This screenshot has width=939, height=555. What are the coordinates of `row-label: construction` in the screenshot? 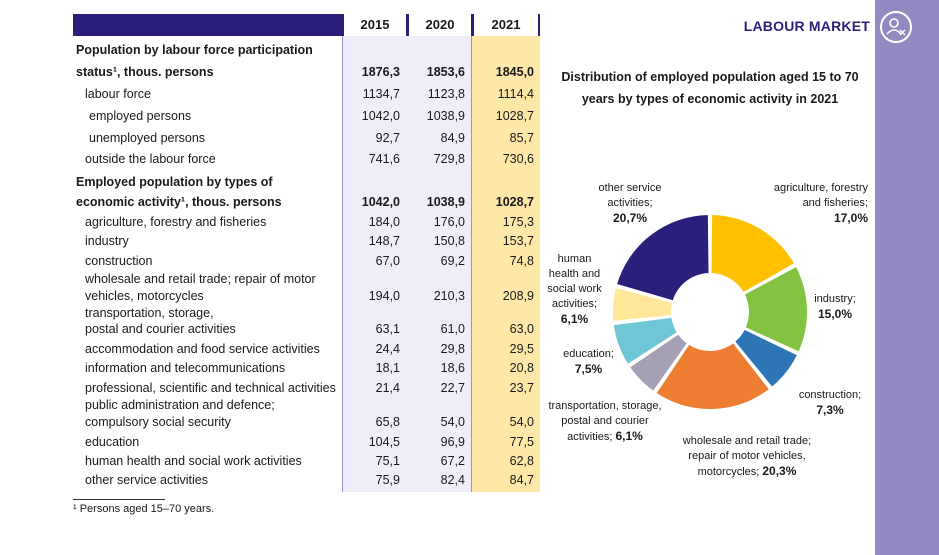 It's located at (119, 261).